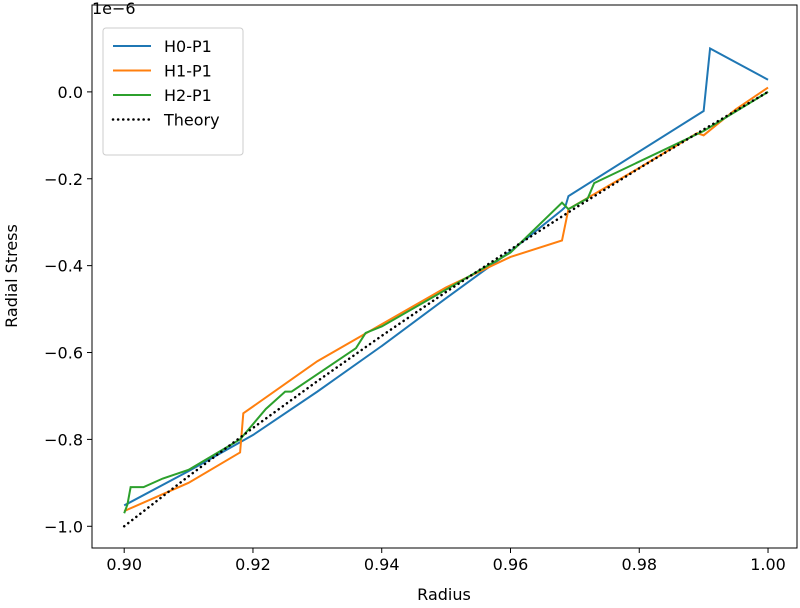 The image size is (800, 608). Describe the element at coordinates (768, 564) in the screenshot. I see `x-tick-label: 1.00` at that location.